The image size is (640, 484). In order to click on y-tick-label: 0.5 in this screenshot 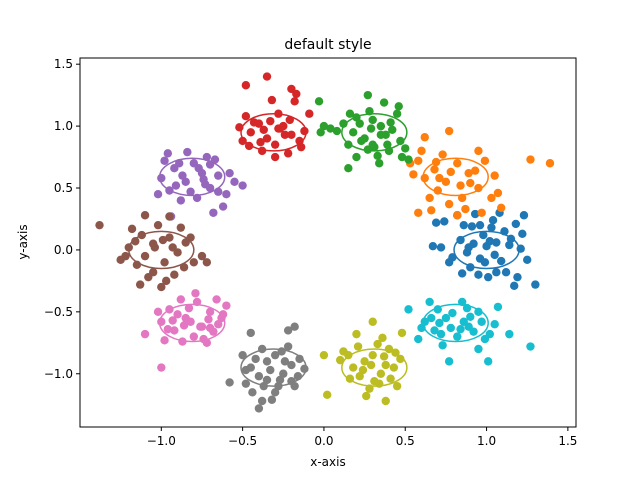, I will do `click(63, 188)`.